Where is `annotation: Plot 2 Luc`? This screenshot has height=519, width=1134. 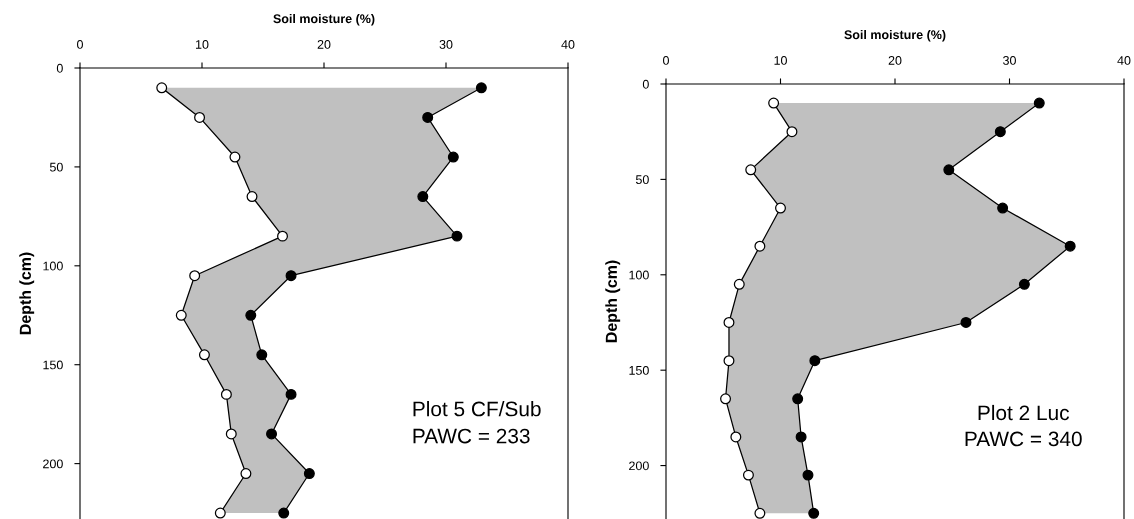
annotation: Plot 2 Luc is located at coordinates (1024, 412).